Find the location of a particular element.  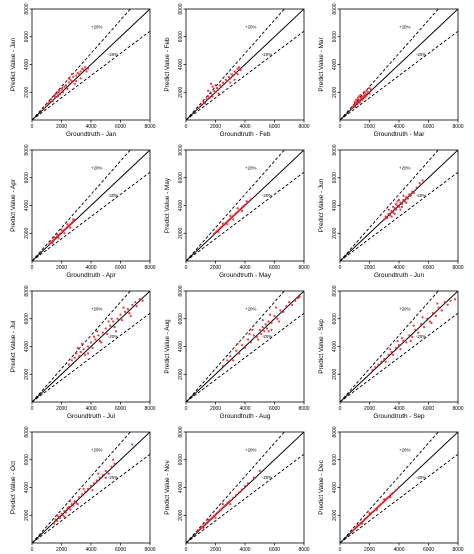

y-axis-label: Predict Value - Aug is located at coordinates (167, 346).